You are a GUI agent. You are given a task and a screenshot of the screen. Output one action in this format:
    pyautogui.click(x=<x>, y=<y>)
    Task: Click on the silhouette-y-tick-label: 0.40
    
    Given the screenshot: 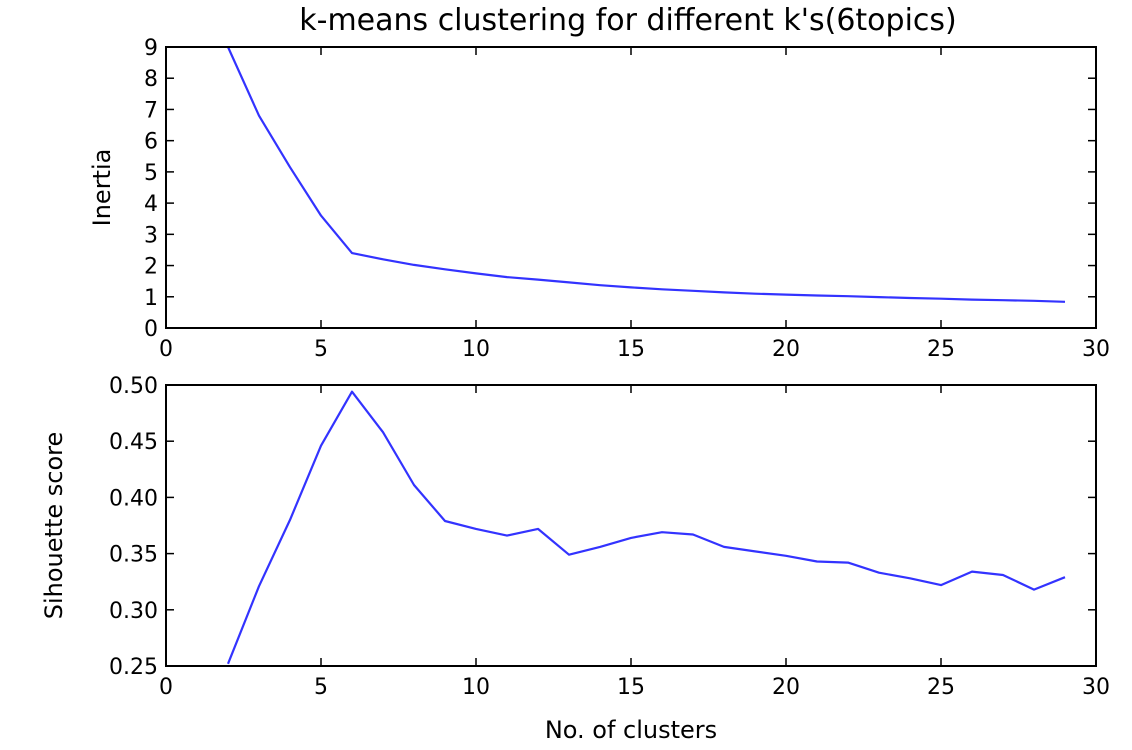 What is the action you would take?
    pyautogui.click(x=133, y=498)
    